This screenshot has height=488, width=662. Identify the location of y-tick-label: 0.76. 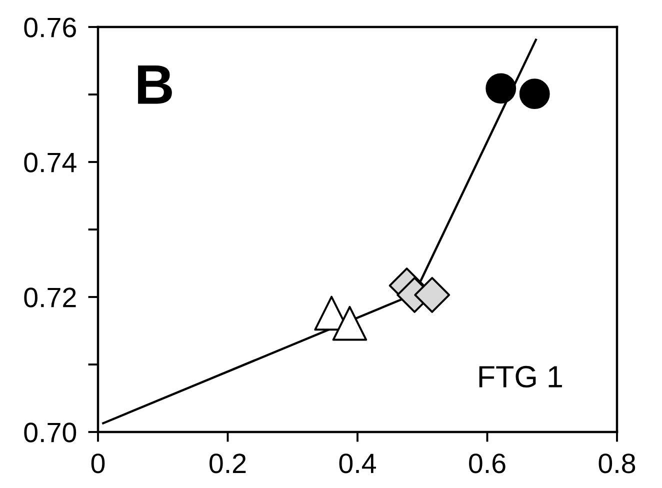
(50, 28).